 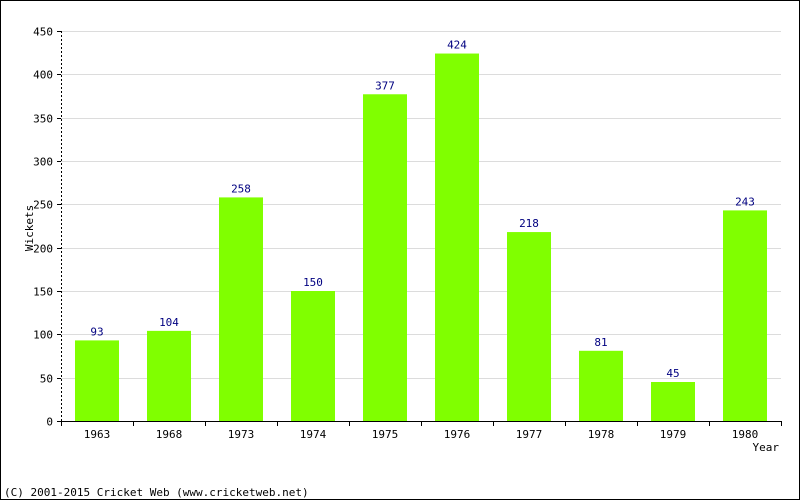 What do you see at coordinates (97, 434) in the screenshot?
I see `x-tick-label: 1963` at bounding box center [97, 434].